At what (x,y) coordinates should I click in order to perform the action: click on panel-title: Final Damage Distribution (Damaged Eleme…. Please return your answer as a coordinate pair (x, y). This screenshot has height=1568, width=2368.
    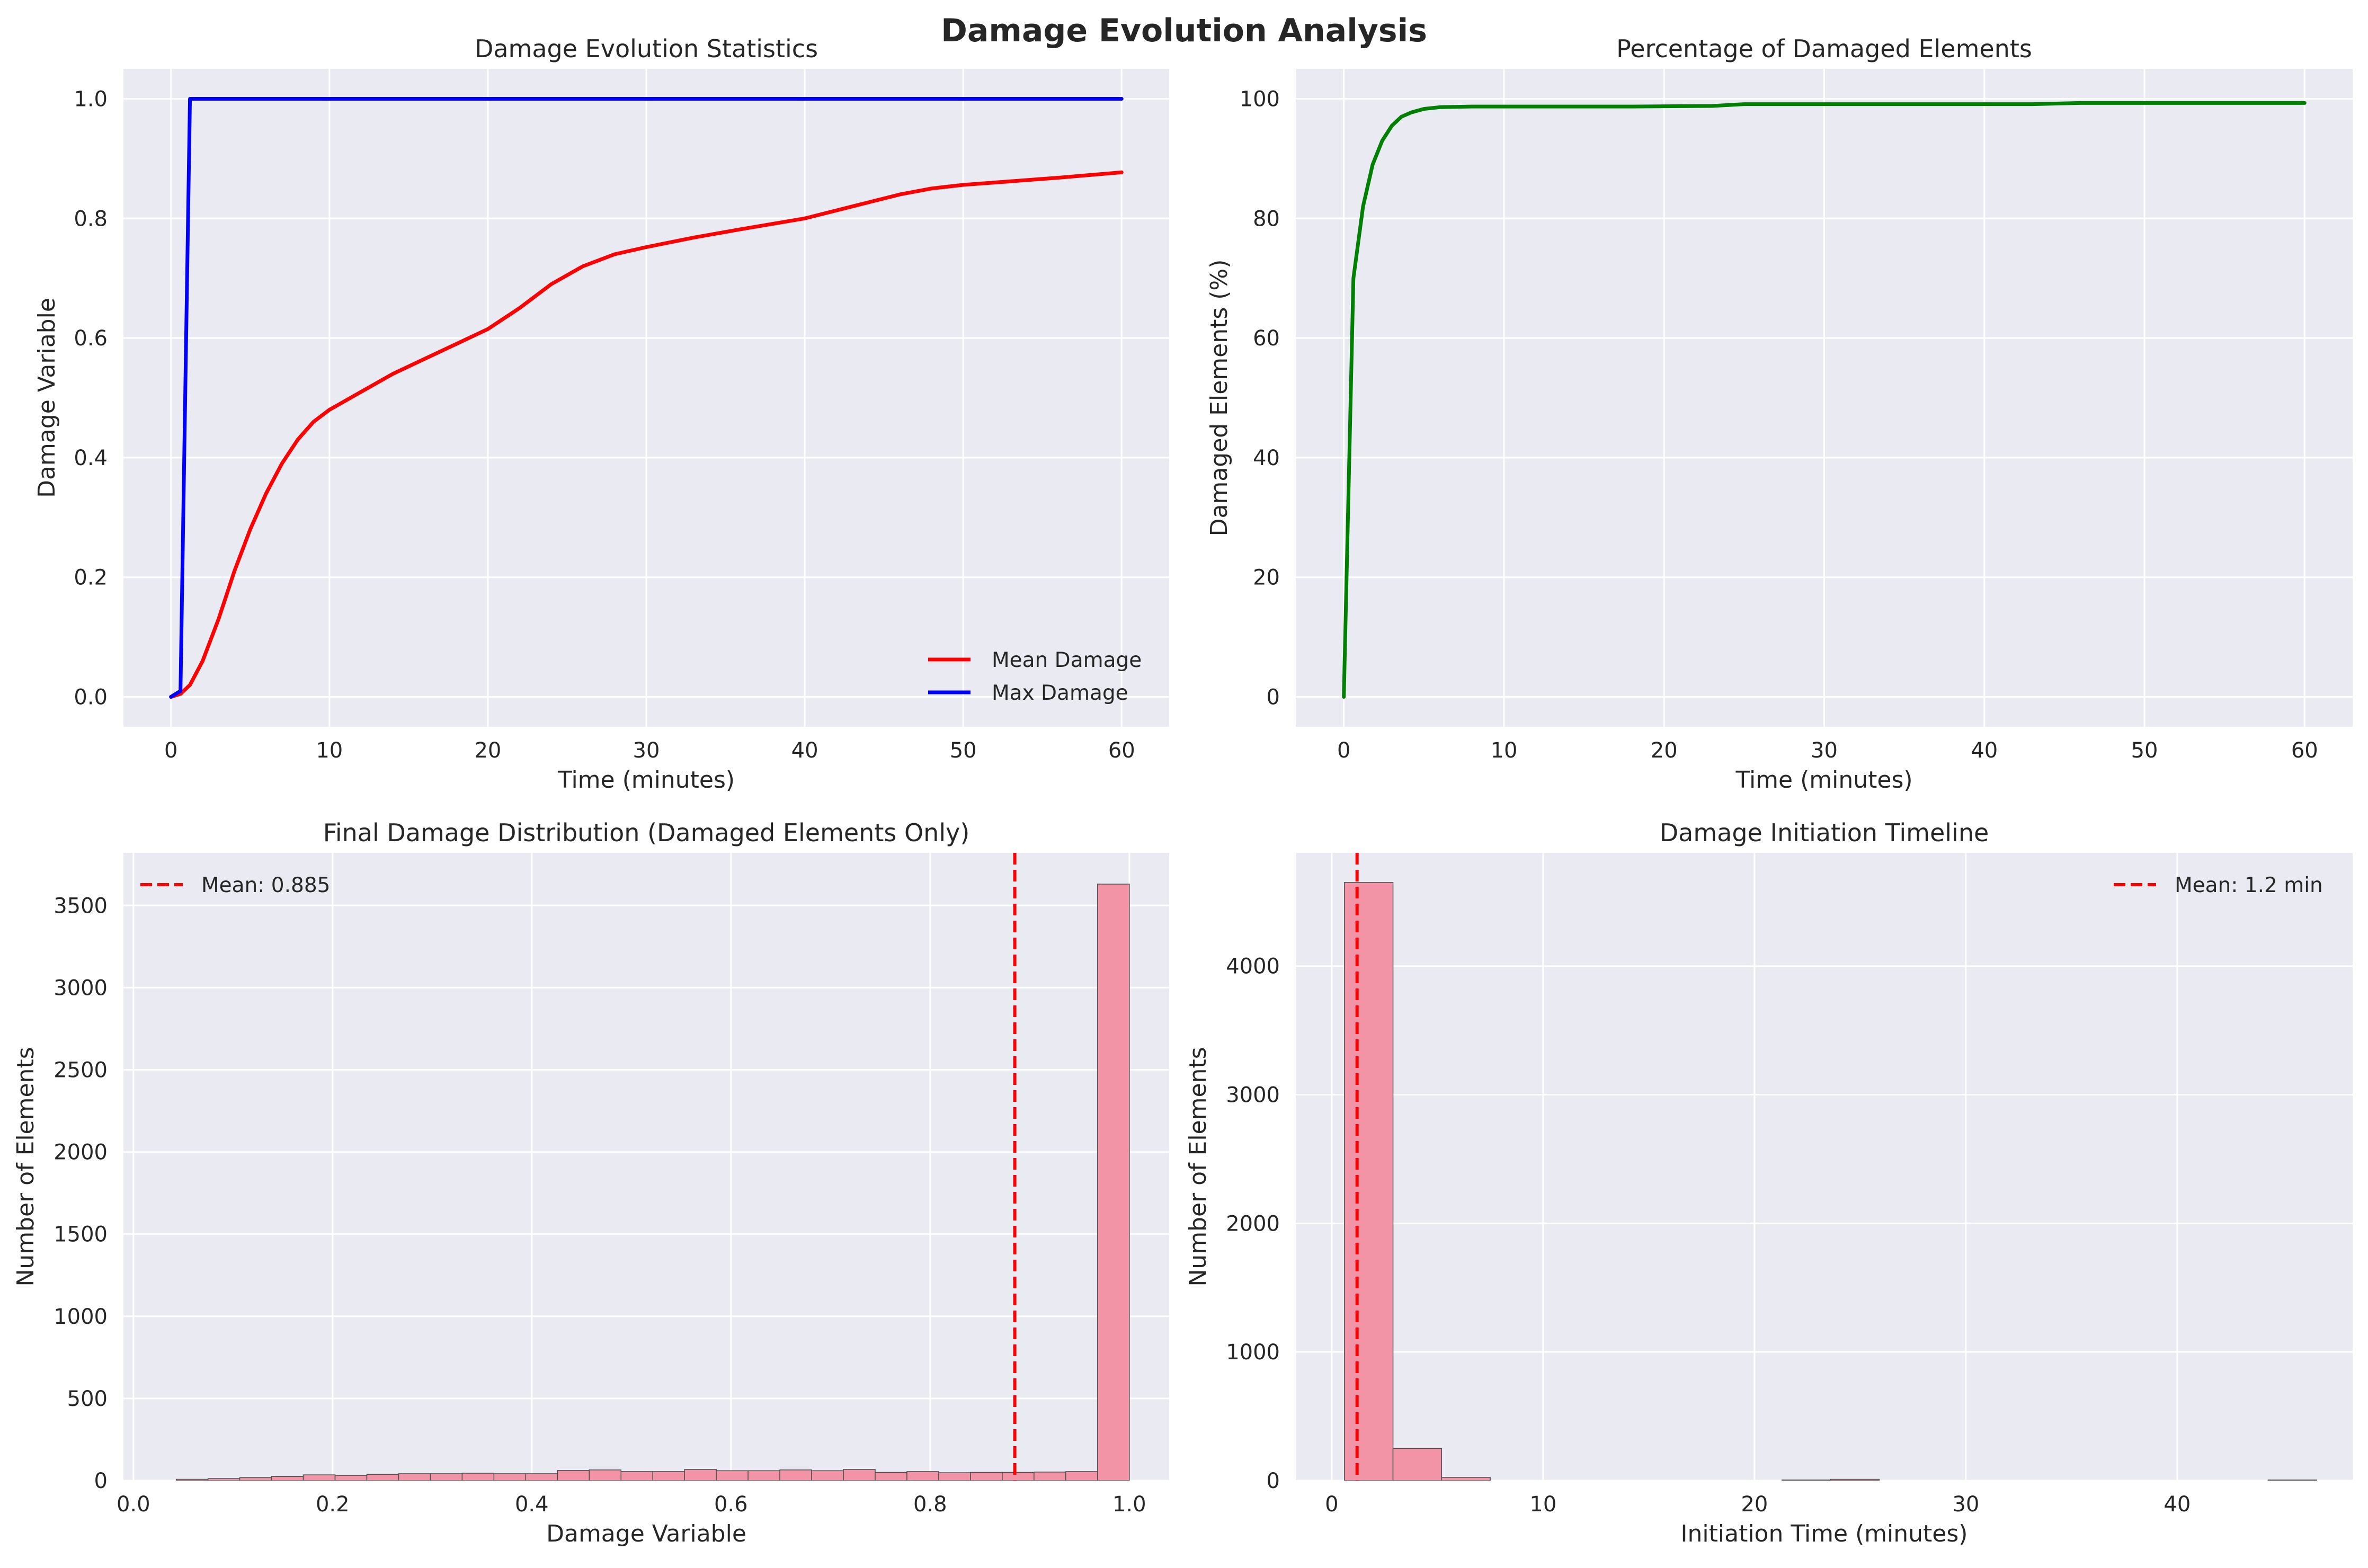
    Looking at the image, I should click on (646, 832).